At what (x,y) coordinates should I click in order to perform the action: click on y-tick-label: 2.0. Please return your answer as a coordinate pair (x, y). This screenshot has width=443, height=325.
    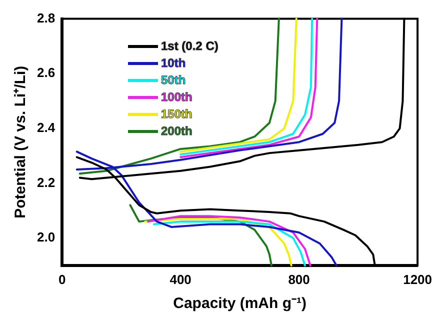
    Looking at the image, I should click on (46, 237).